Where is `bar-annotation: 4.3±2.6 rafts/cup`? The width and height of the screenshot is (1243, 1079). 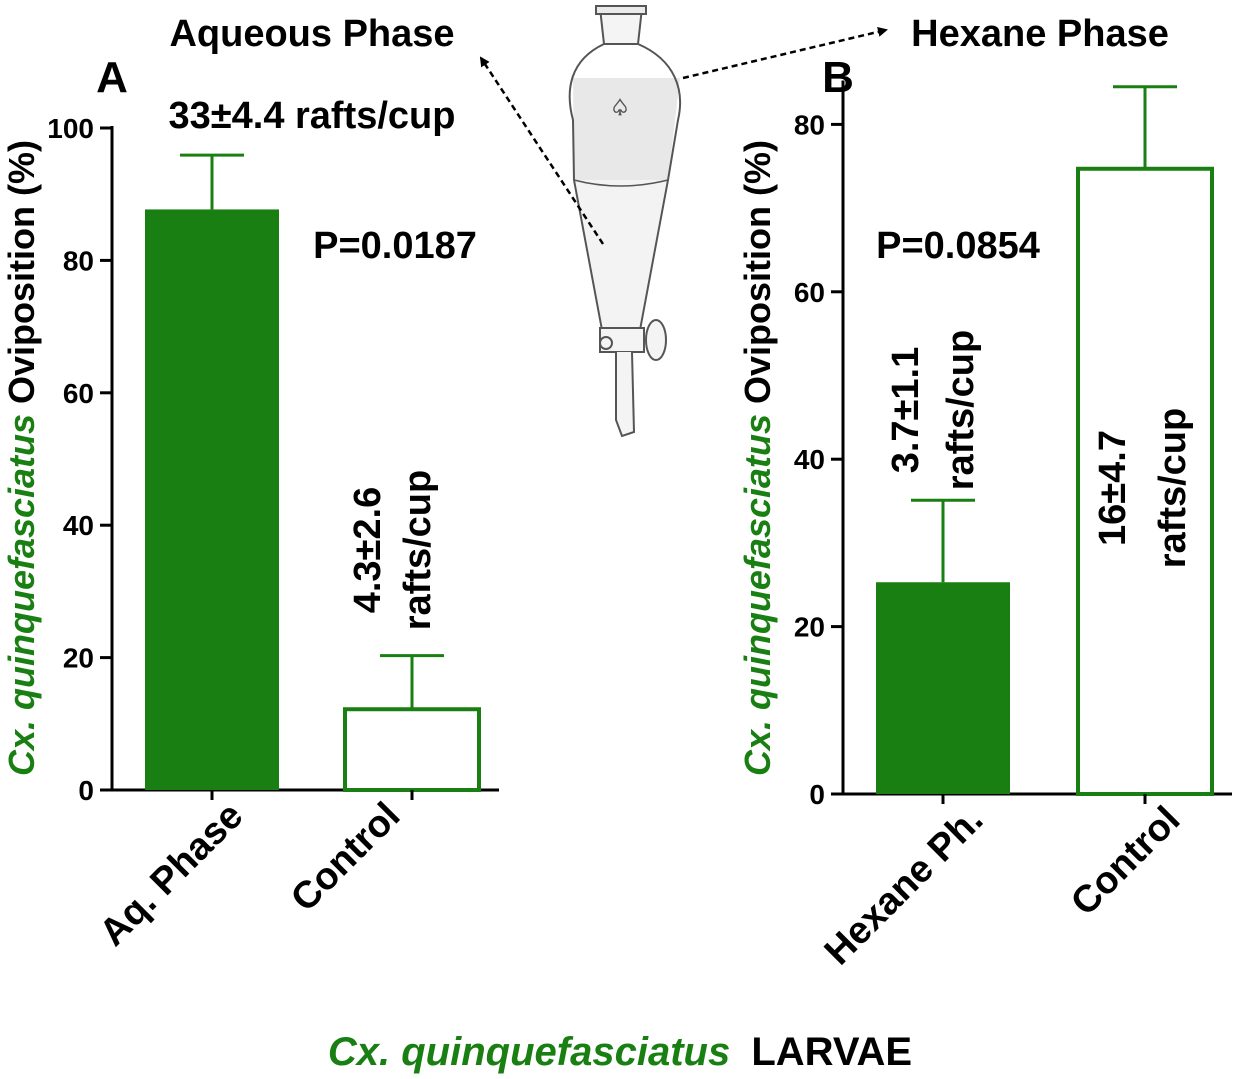 bar-annotation: 4.3±2.6 rafts/cup is located at coordinates (393, 550).